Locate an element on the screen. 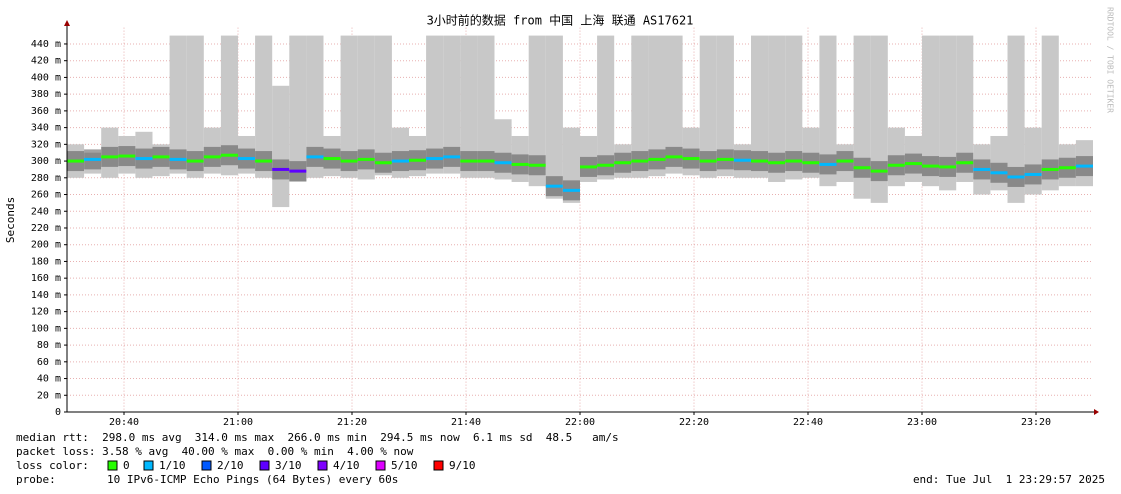 Image resolution: width=1121 pixels, height=494 pixels. legend-label: 3/10 is located at coordinates (288, 465).